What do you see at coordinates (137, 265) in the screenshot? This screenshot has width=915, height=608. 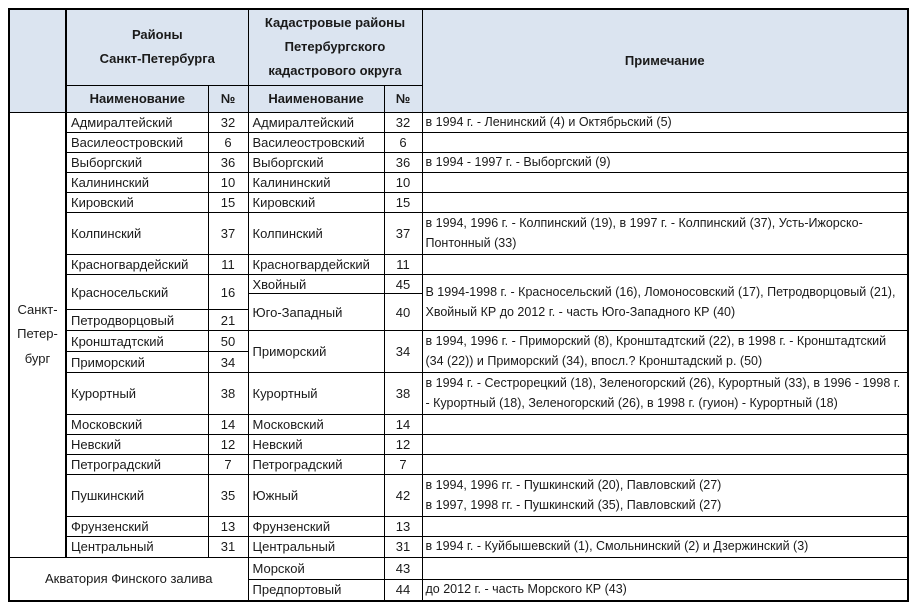 I see `district-name-cell: Красногвардейский` at bounding box center [137, 265].